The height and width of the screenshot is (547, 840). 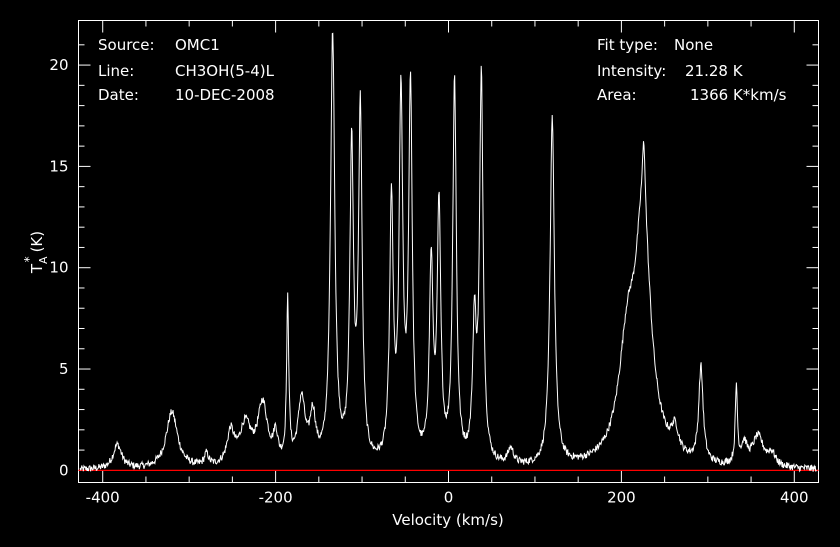 I want to click on y-axis-title-main: T, so click(x=37, y=268).